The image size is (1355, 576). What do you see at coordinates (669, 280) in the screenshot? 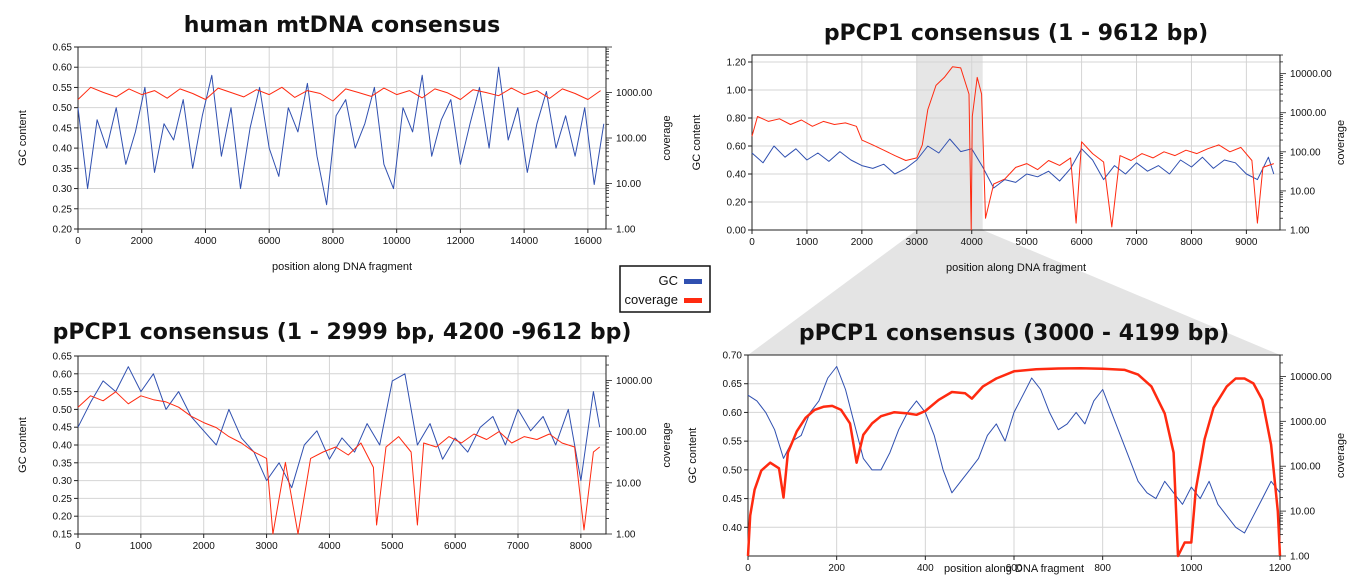
I see `legend-label-gc: GC` at bounding box center [669, 280].